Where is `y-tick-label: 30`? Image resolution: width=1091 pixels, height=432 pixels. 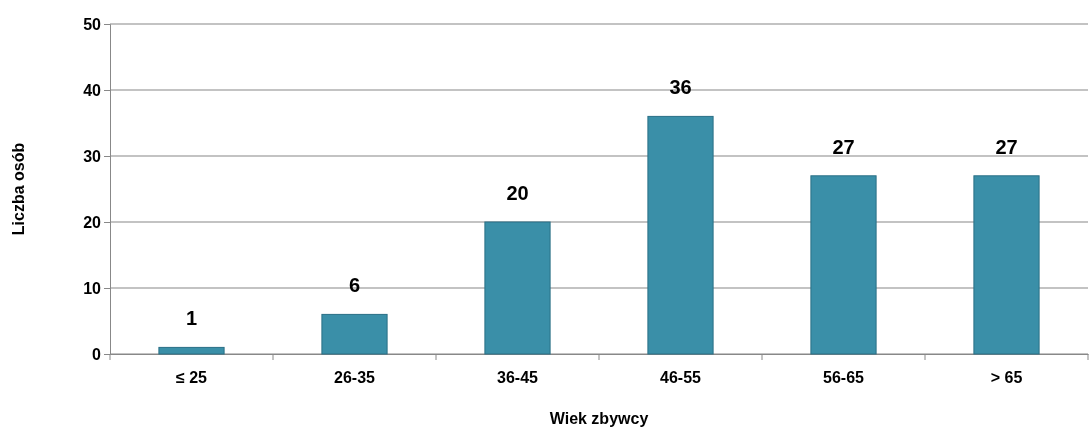
y-tick-label: 30 is located at coordinates (92, 156).